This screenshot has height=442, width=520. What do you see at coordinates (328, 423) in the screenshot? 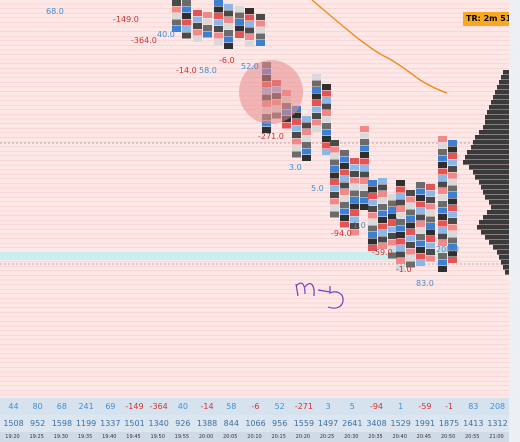
I see `volume-cell: 1497` at bounding box center [328, 423].